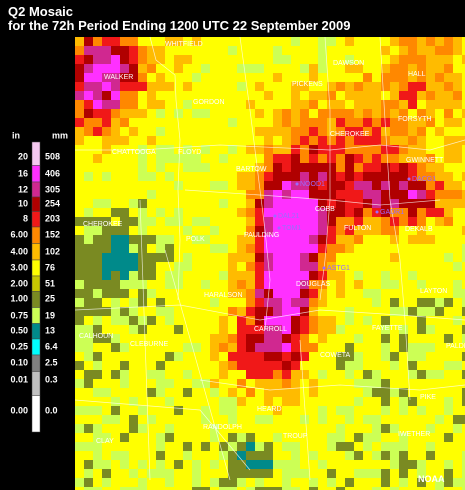 The image size is (465, 490). What do you see at coordinates (414, 434) in the screenshot?
I see `county-label: IWETHER` at bounding box center [414, 434].